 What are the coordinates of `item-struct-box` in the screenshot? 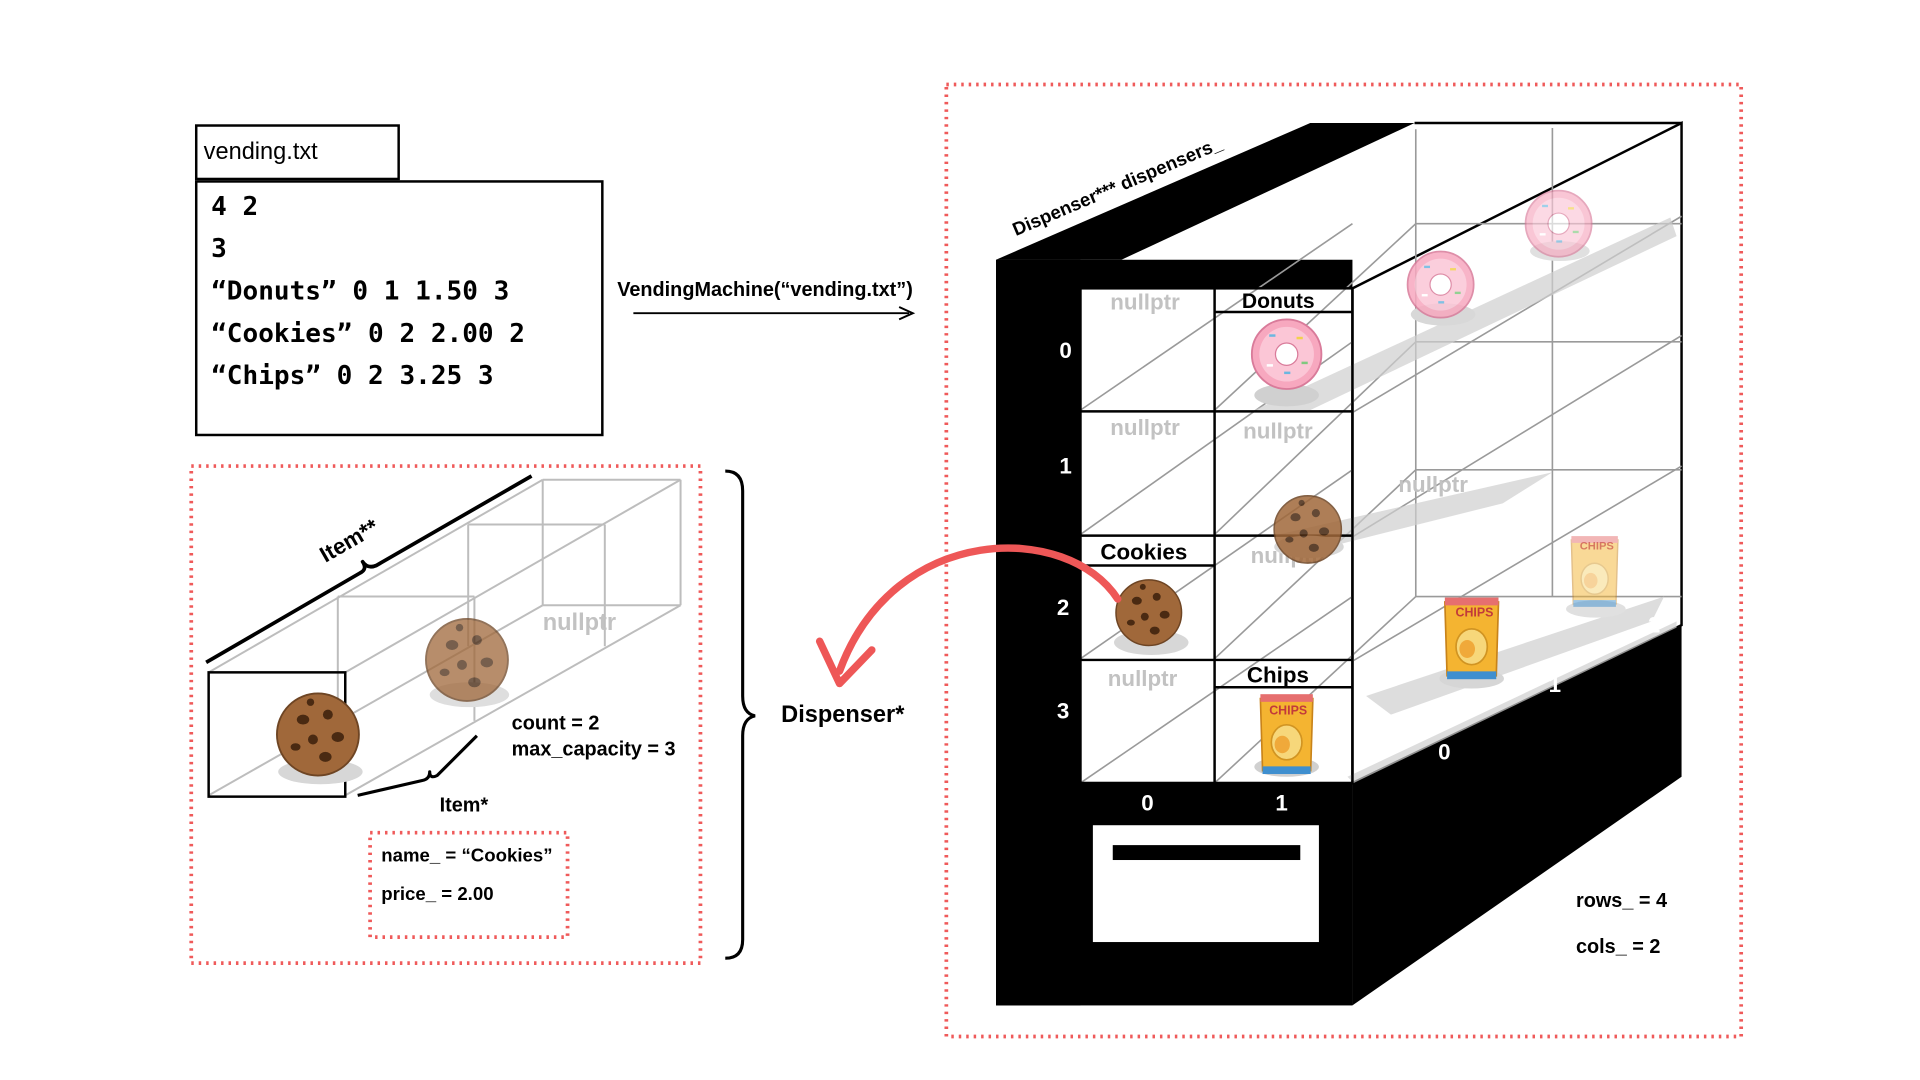 It's located at (469, 884).